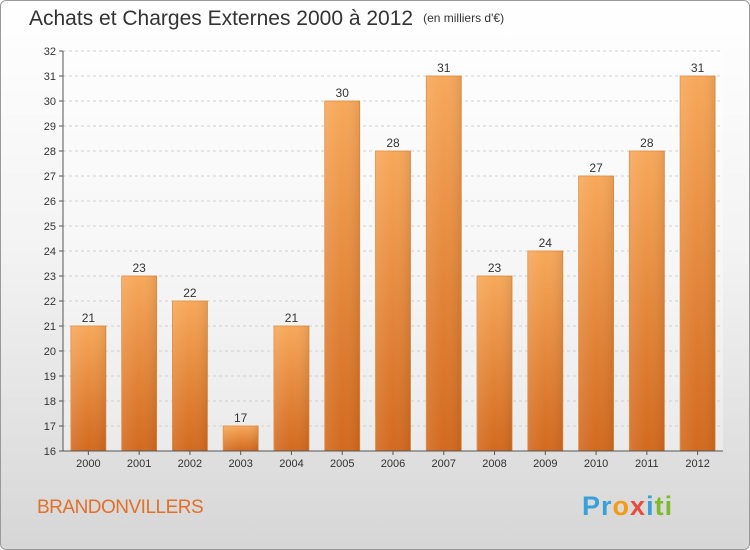 This screenshot has width=750, height=550. Describe the element at coordinates (647, 464) in the screenshot. I see `x-tick-label: 2011` at that location.